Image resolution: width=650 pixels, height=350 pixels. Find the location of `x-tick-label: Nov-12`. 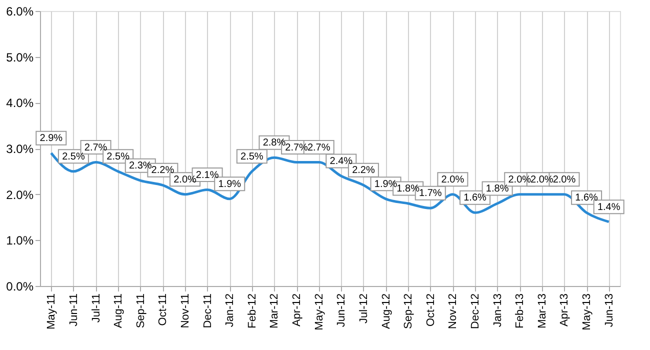

x-tick-label: Nov-12 is located at coordinates (453, 311).